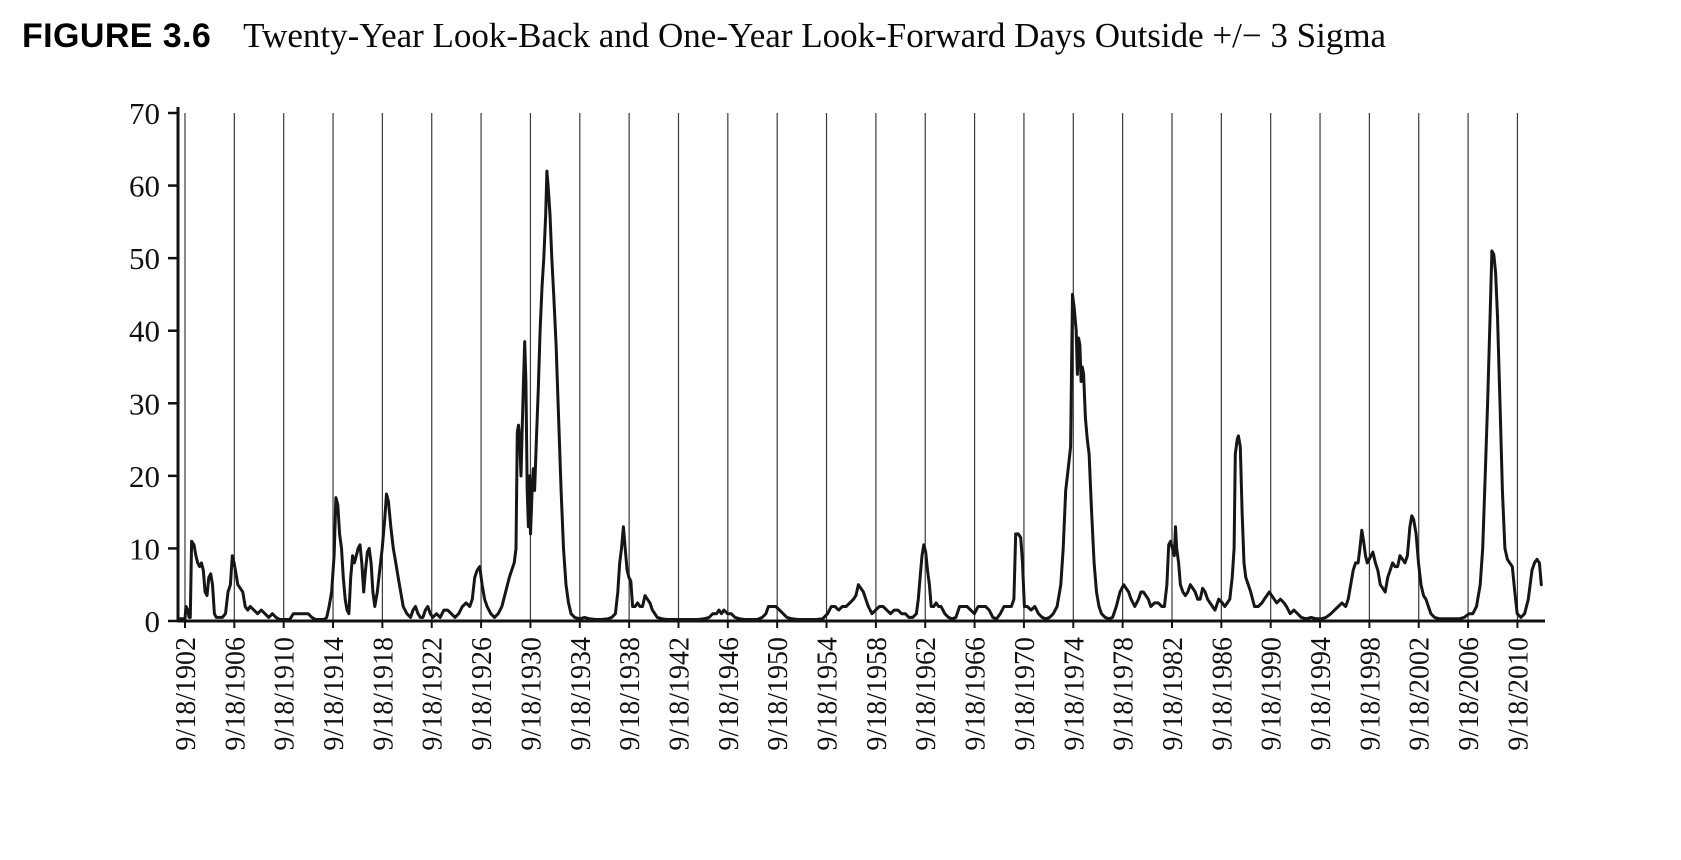 Image resolution: width=1681 pixels, height=860 pixels. I want to click on x-tick-label: 9/18/1906, so click(235, 694).